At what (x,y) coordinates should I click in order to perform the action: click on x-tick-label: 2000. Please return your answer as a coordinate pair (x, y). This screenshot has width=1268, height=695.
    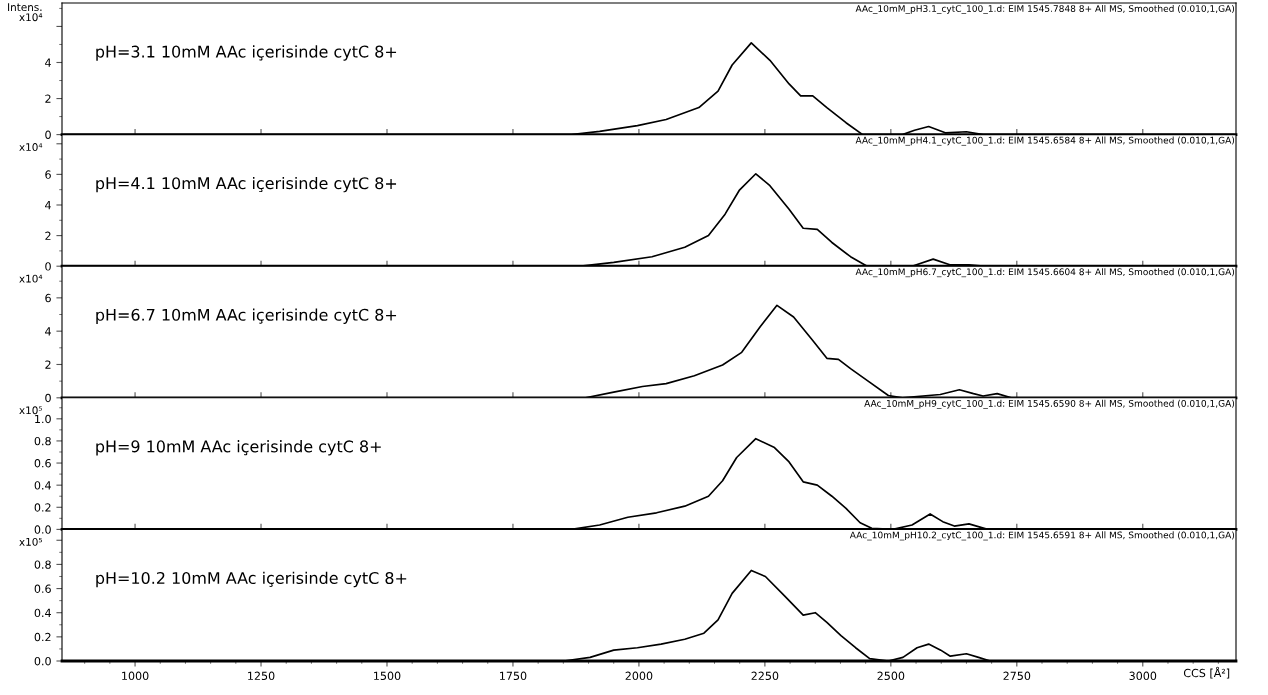
    Looking at the image, I should click on (639, 676).